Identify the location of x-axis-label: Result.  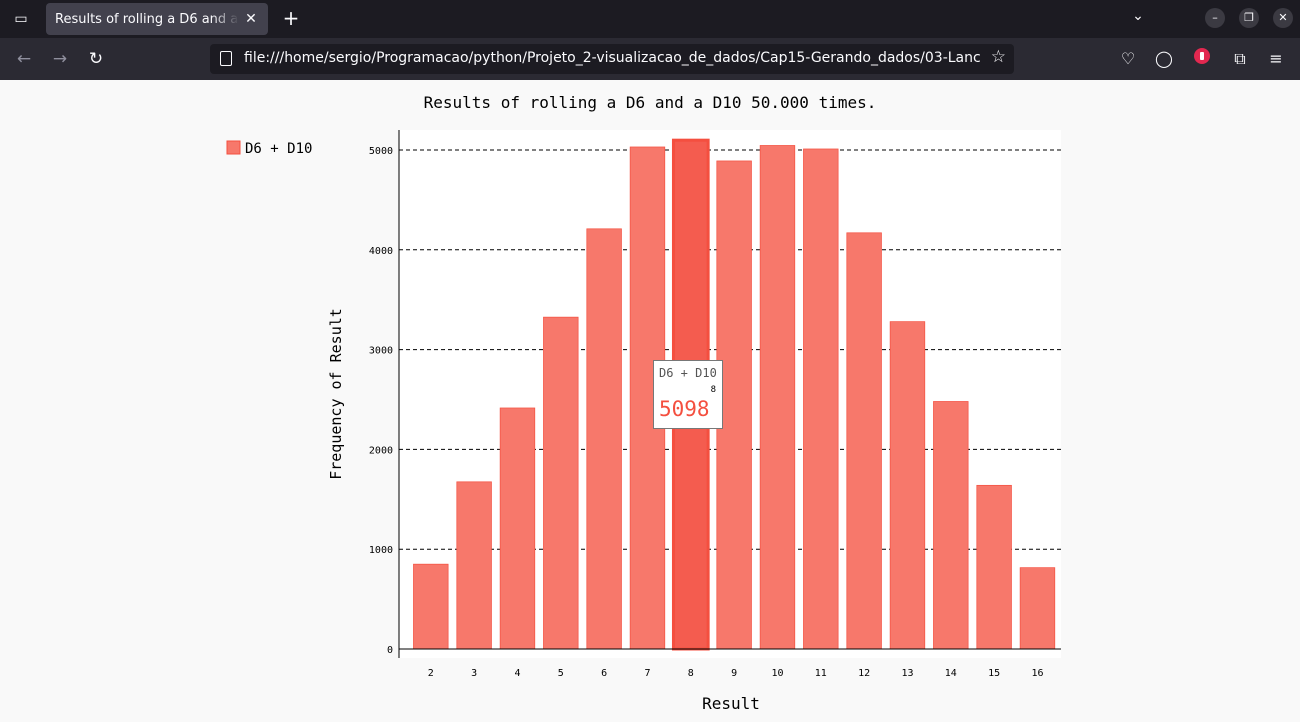
(731, 703).